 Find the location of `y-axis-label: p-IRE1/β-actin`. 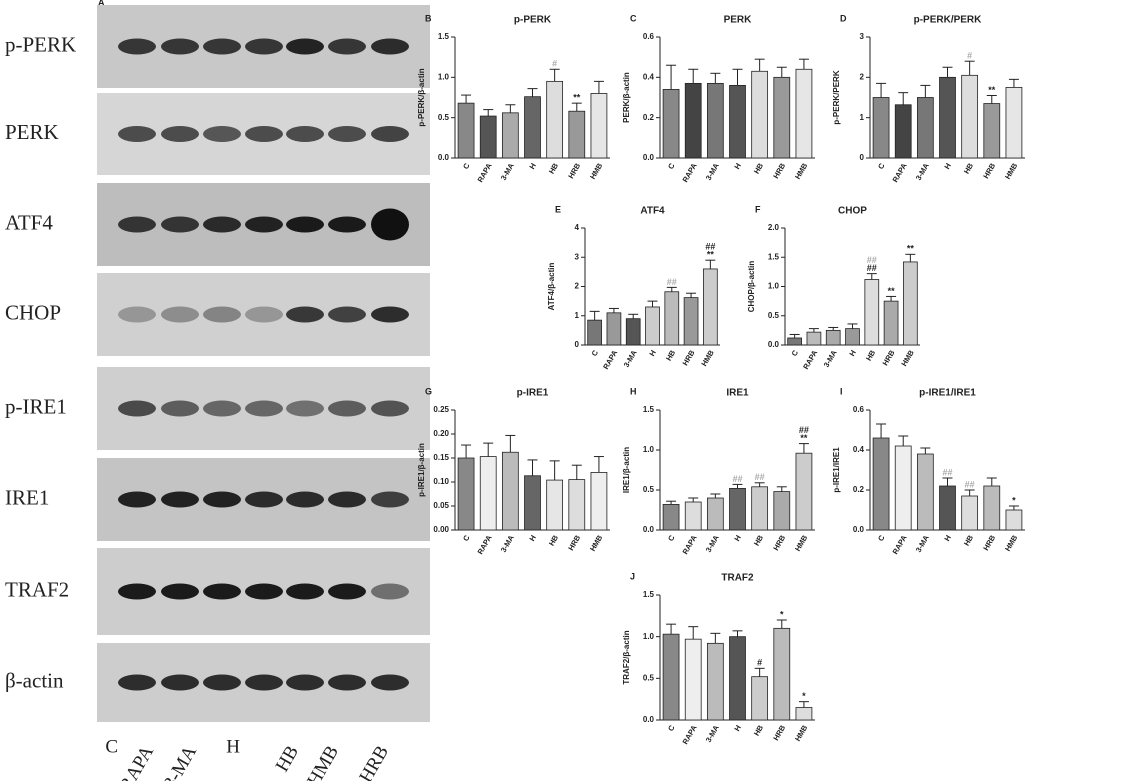

y-axis-label: p-IRE1/β-actin is located at coordinates (421, 470).